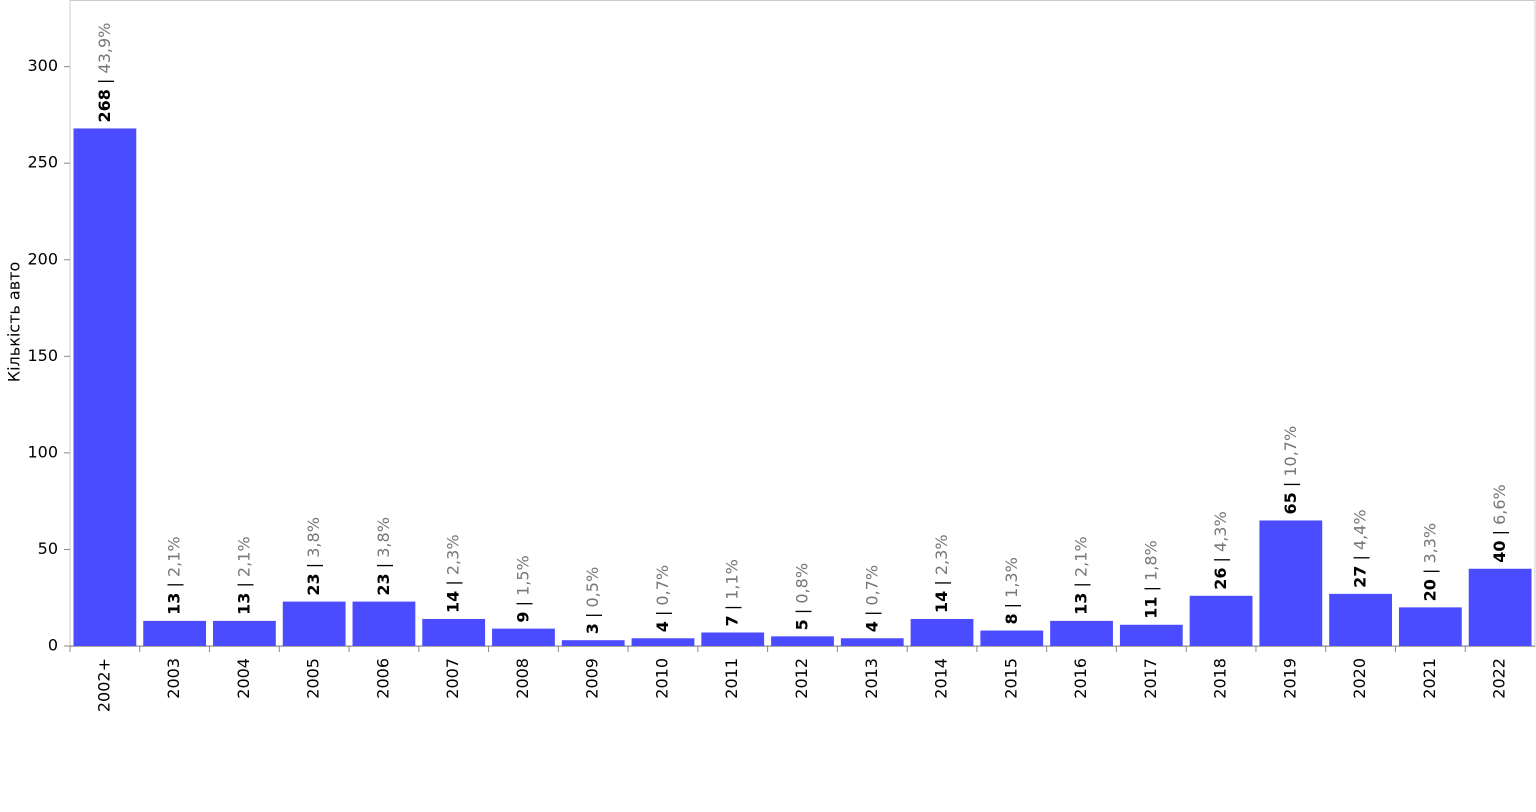 This screenshot has height=812, width=1536. What do you see at coordinates (871, 678) in the screenshot?
I see `x-tick-label: 2013` at bounding box center [871, 678].